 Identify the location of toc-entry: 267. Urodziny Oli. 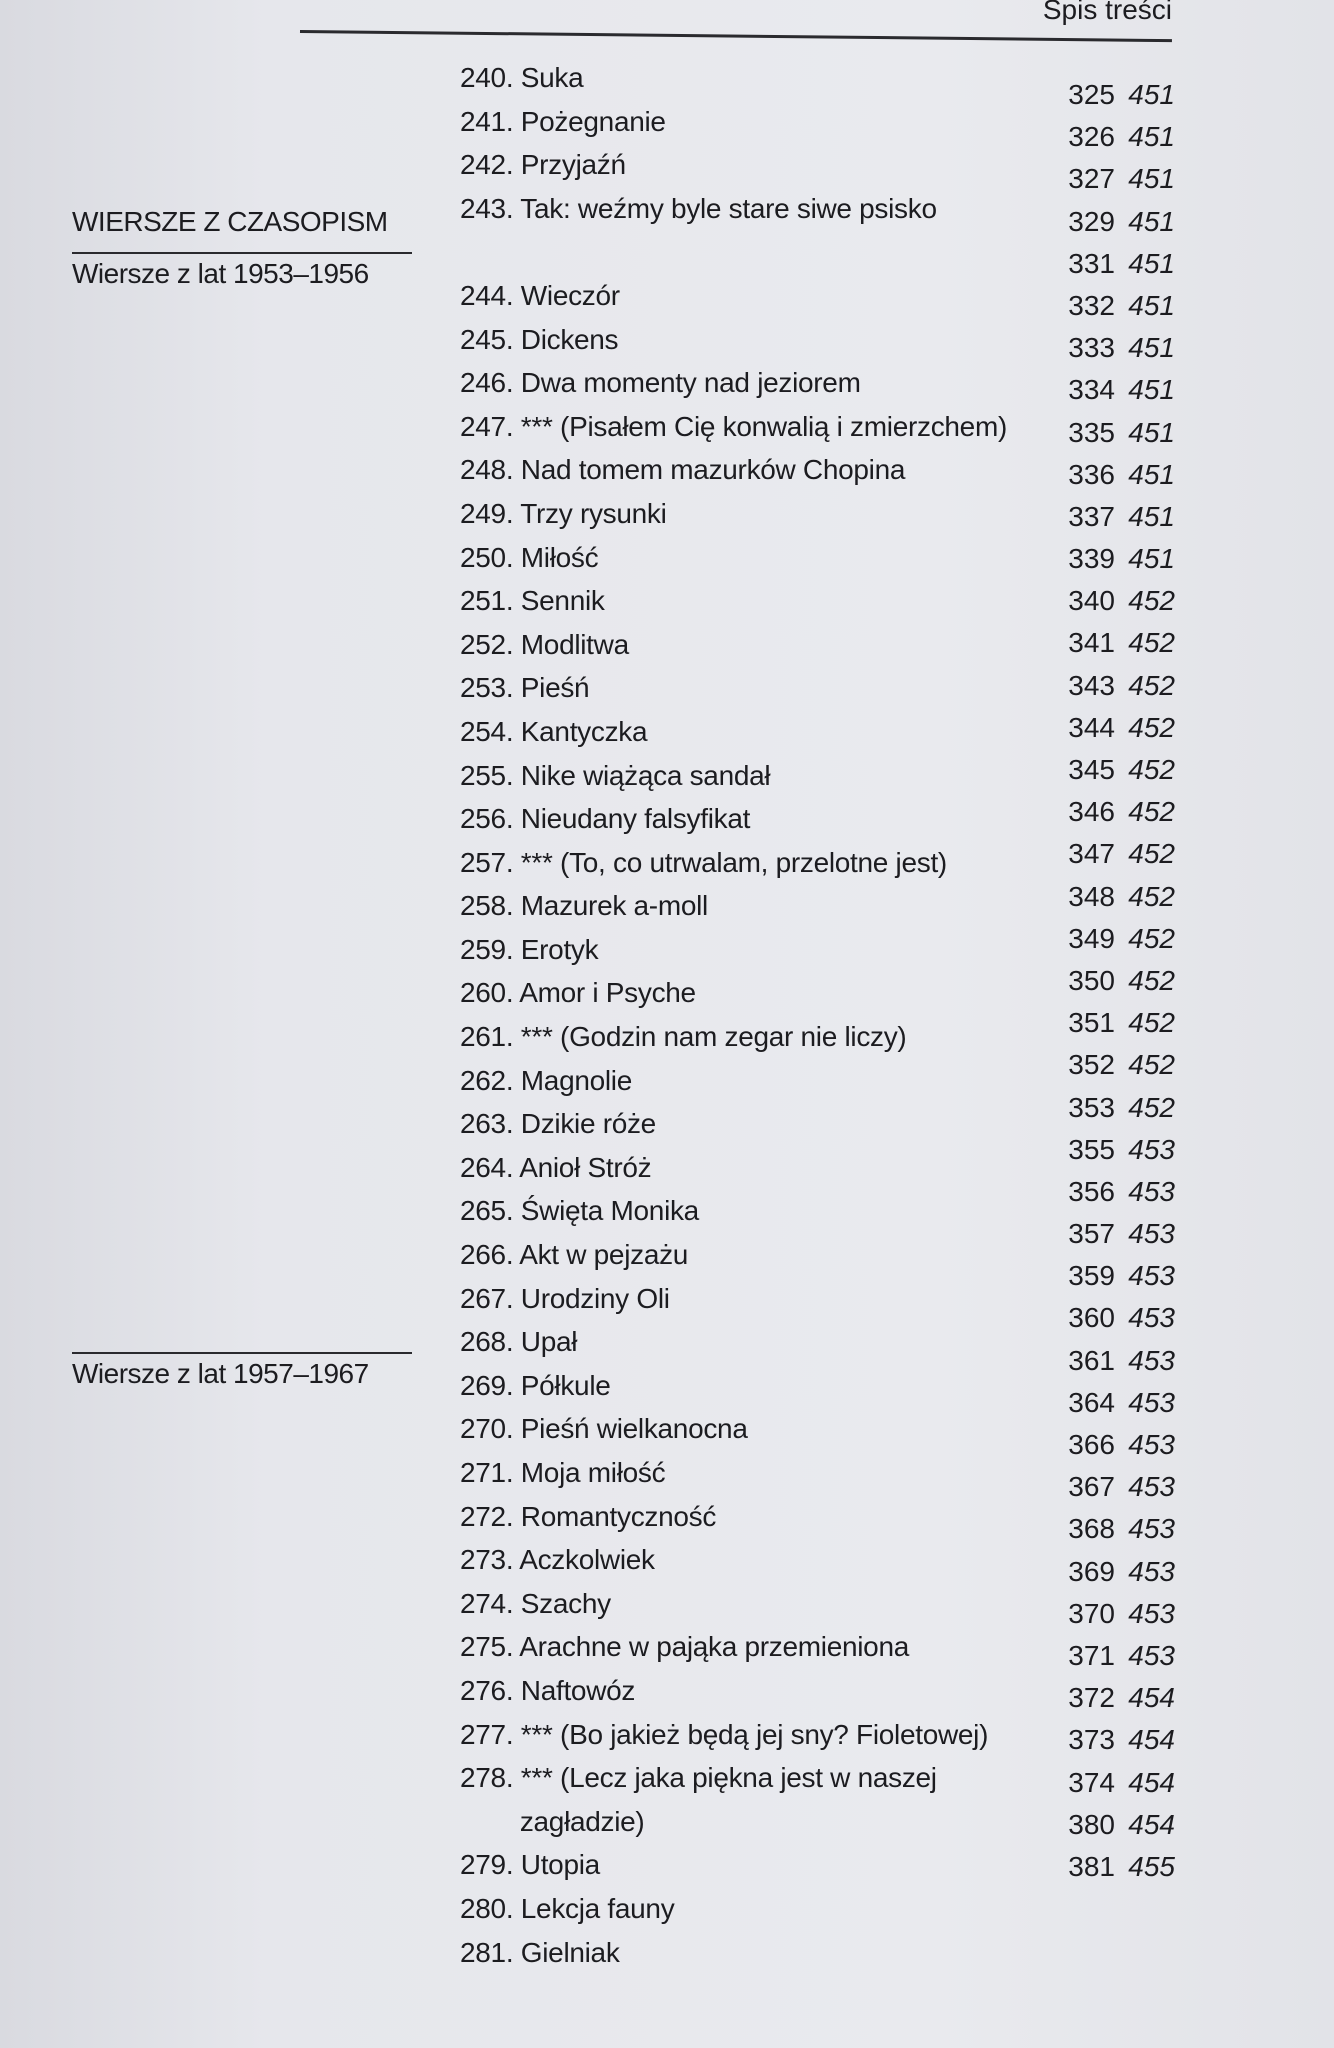
(565, 1298).